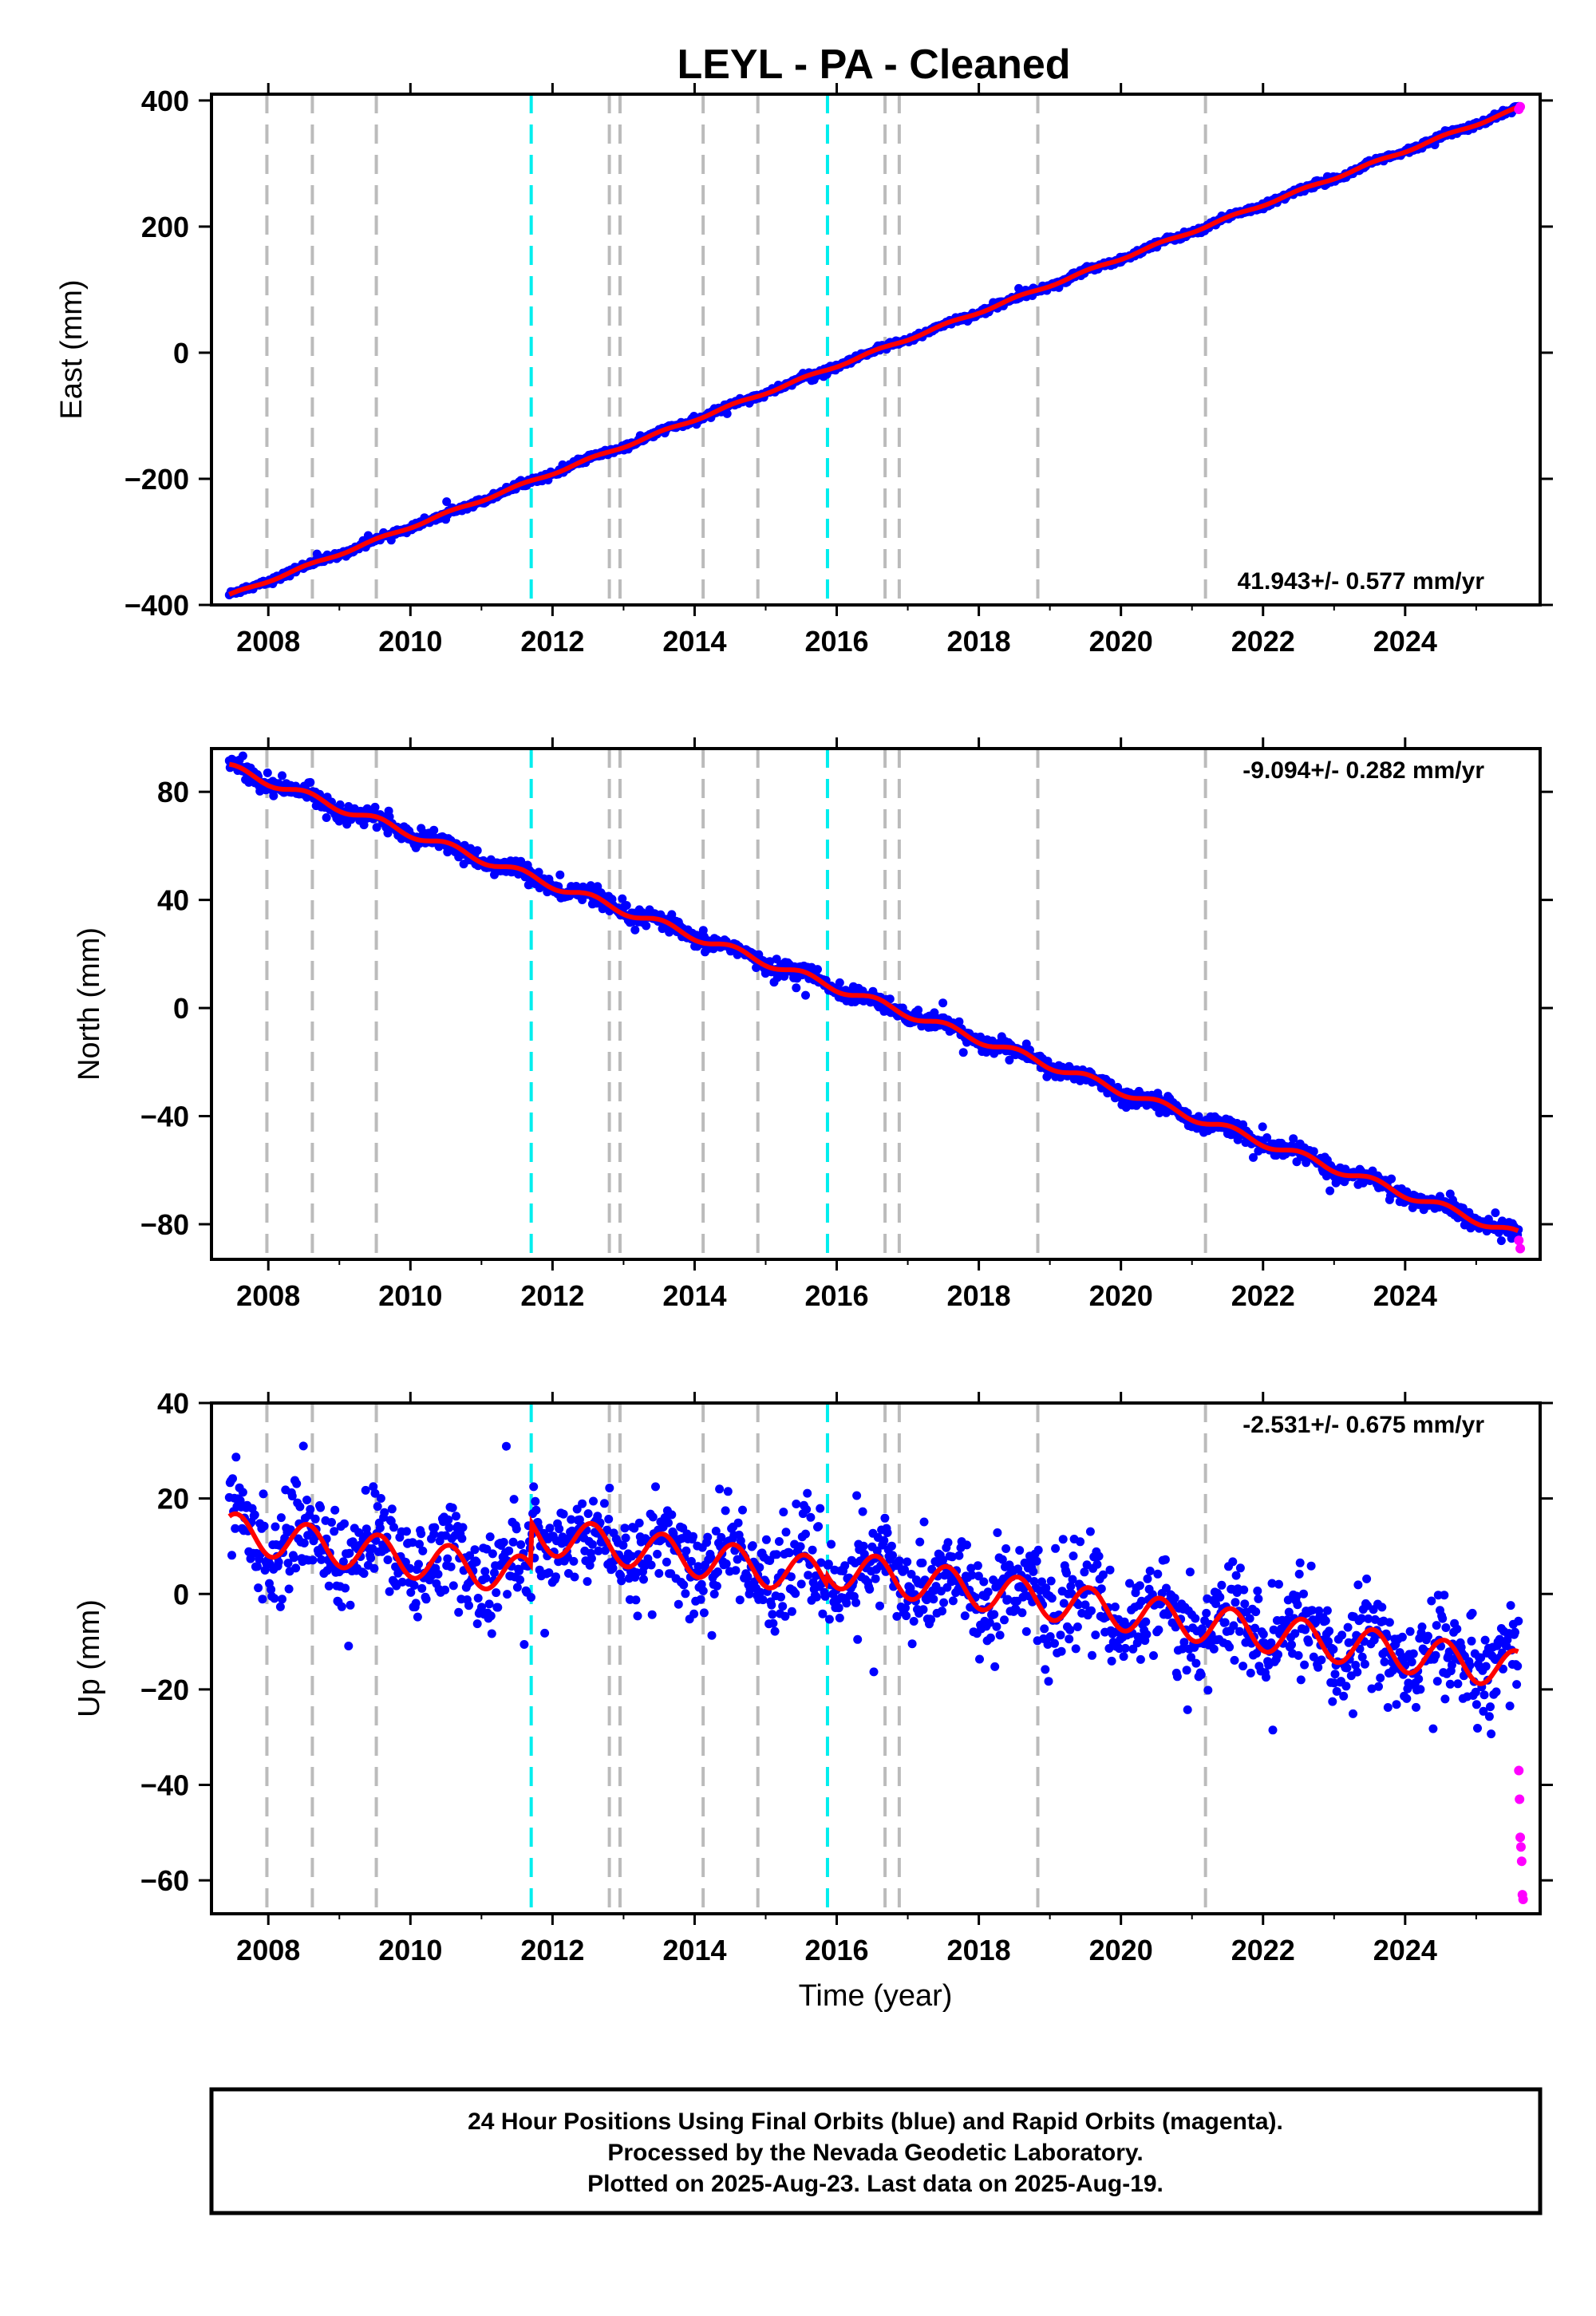 This screenshot has width=1596, height=2316. I want to click on y-tick-label: 0, so click(181, 1008).